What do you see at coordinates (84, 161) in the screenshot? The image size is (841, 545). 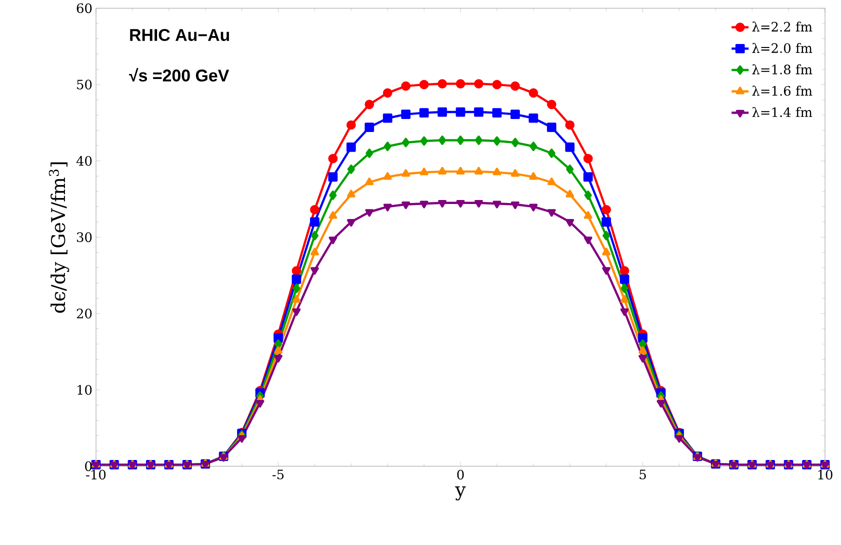 I see `y-tick-label: 40` at bounding box center [84, 161].